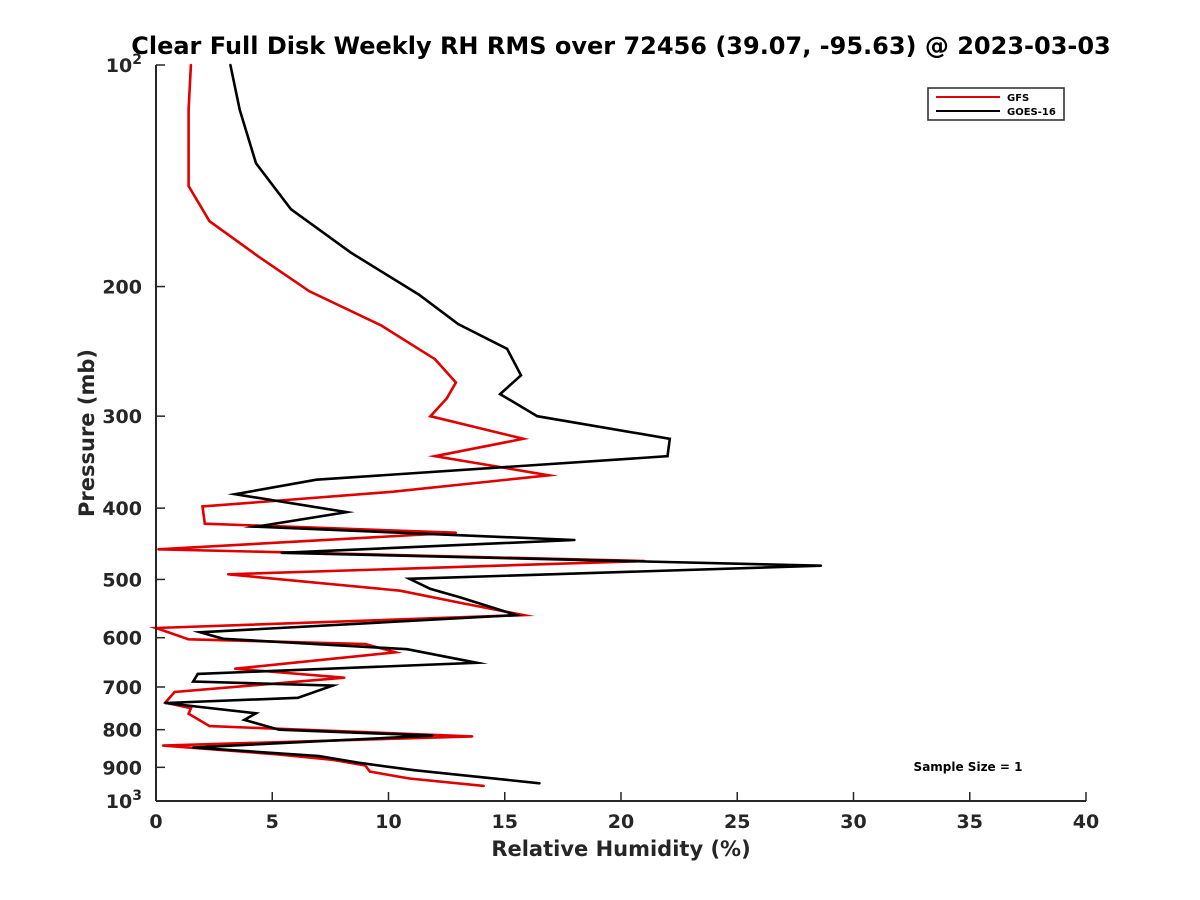  Describe the element at coordinates (122, 580) in the screenshot. I see `y-tick-label: 500` at that location.